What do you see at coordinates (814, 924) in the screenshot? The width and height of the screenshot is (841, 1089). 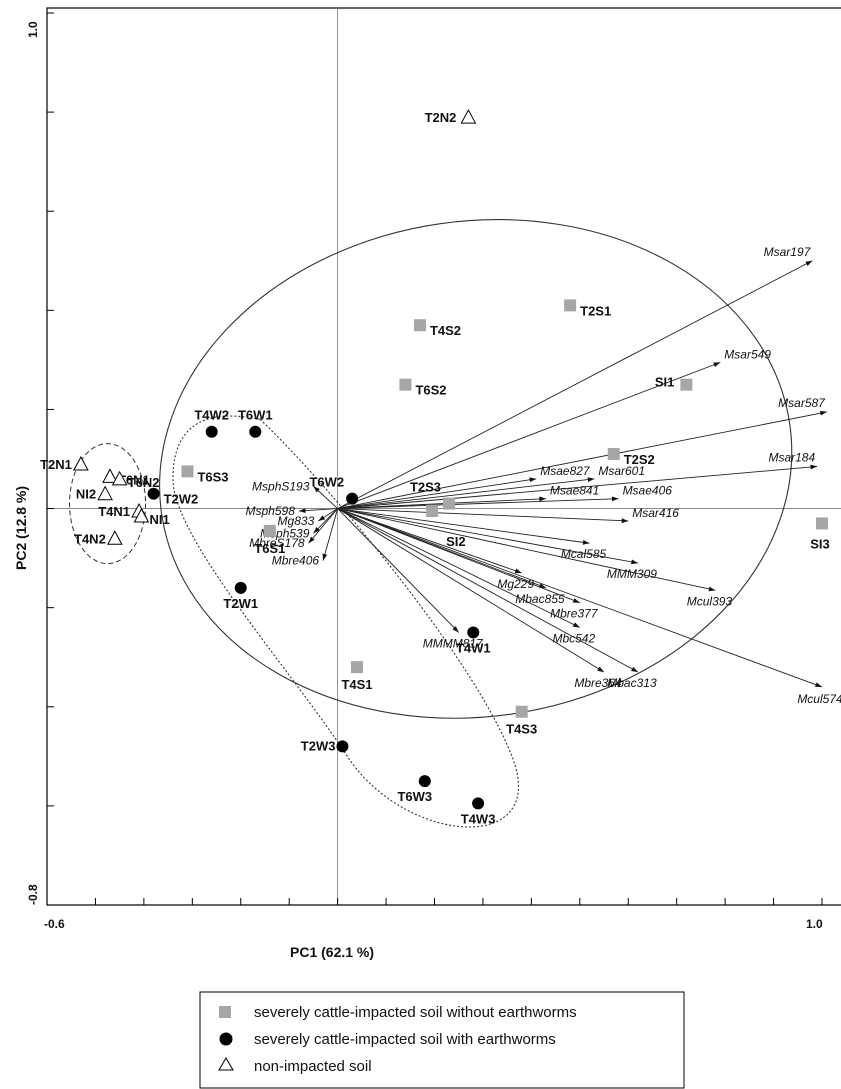 I see `x-tick-right: 1.0` at bounding box center [814, 924].